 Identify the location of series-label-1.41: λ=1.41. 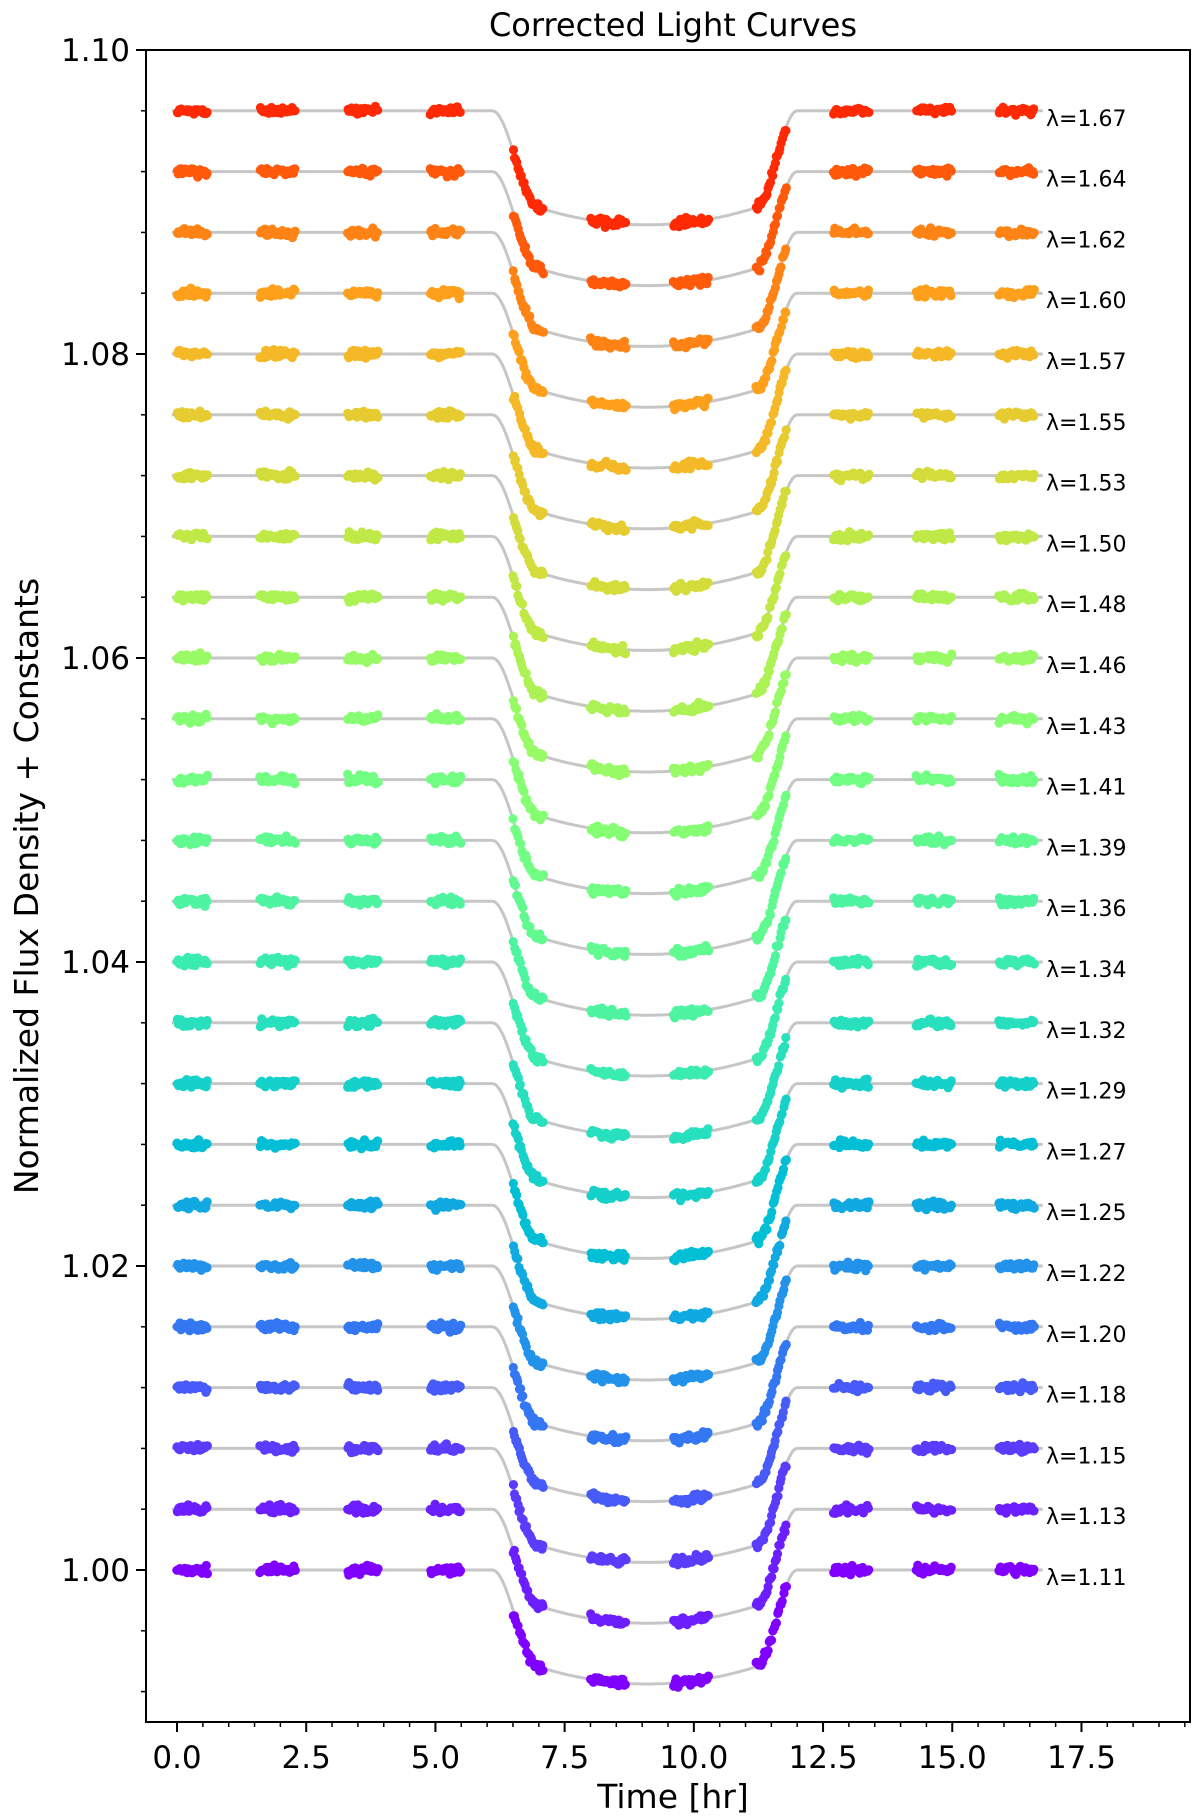
(1086, 788).